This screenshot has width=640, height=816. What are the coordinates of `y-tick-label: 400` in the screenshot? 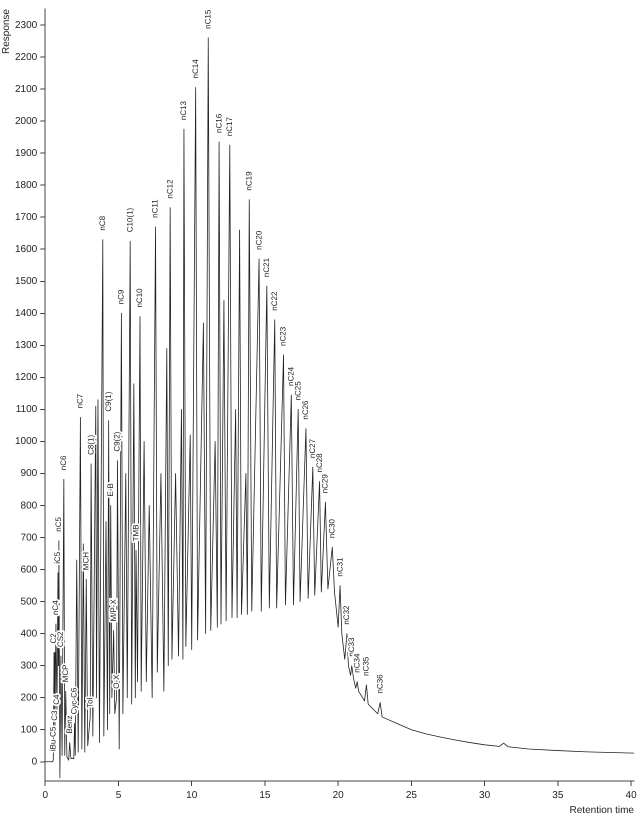 It's located at (29, 634).